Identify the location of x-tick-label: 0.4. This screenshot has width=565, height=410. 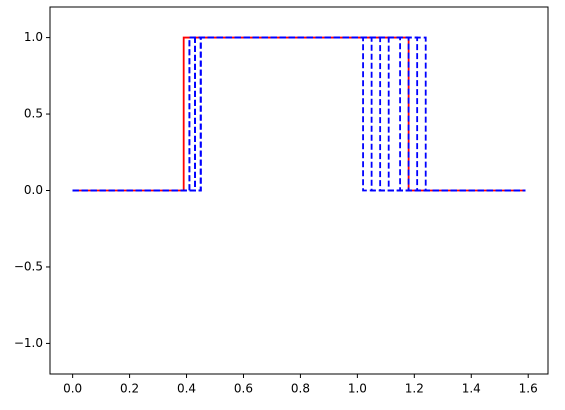
(186, 389).